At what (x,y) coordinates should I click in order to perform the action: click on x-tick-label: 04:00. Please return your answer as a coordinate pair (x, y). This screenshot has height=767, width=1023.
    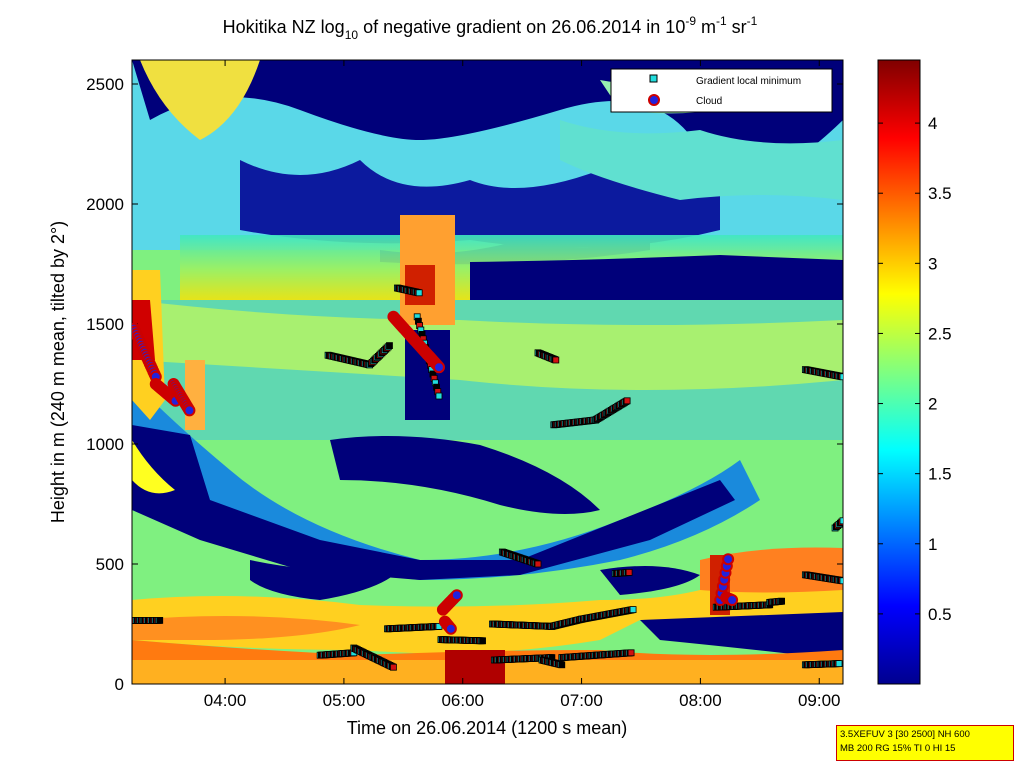
    Looking at the image, I should click on (225, 700).